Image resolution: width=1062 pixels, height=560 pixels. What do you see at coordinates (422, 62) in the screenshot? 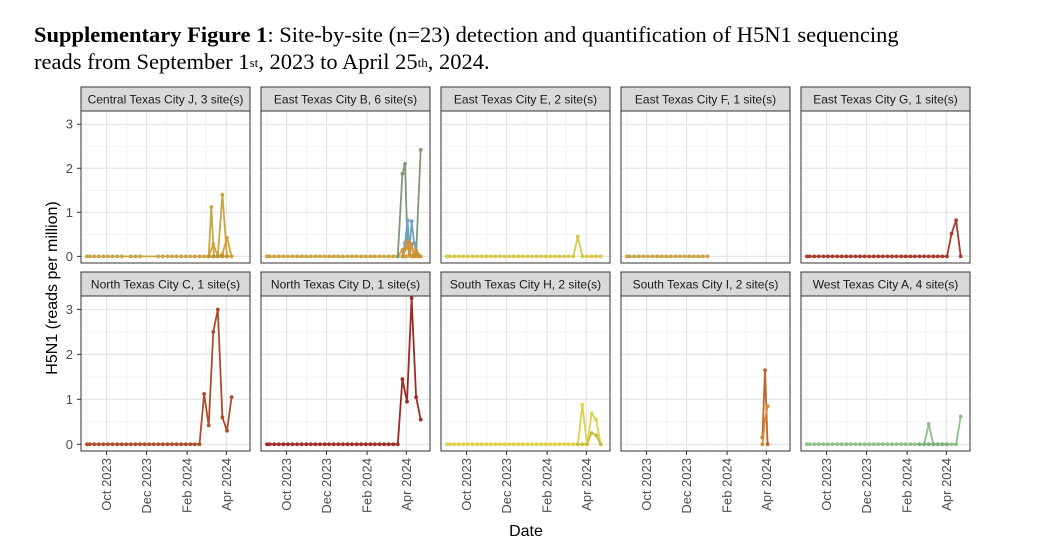
I see `caption-sup-2: th` at bounding box center [422, 62].